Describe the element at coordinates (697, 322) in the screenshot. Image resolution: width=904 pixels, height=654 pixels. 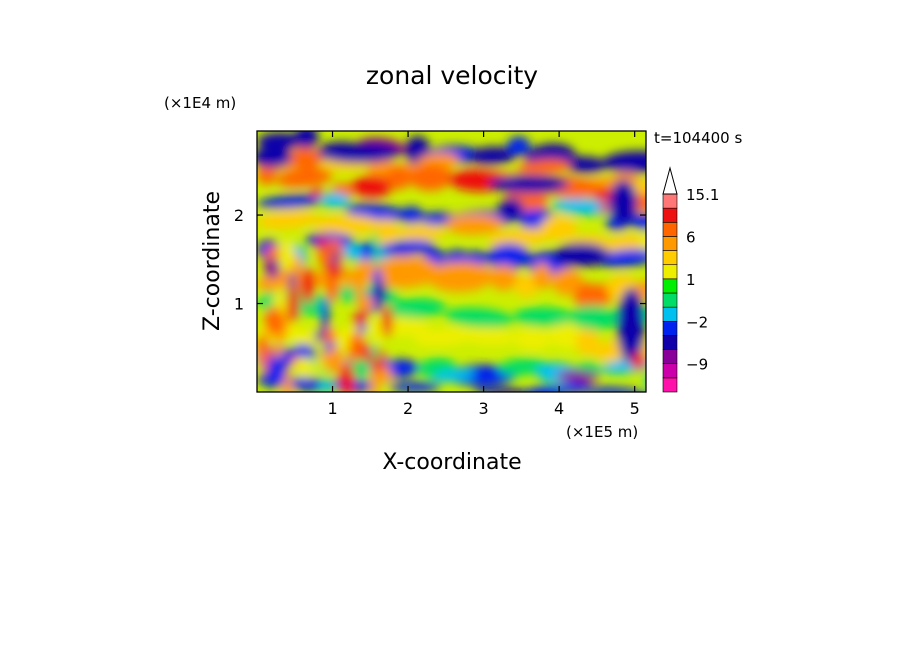
I see `colorbar-tick-label: −2` at that location.